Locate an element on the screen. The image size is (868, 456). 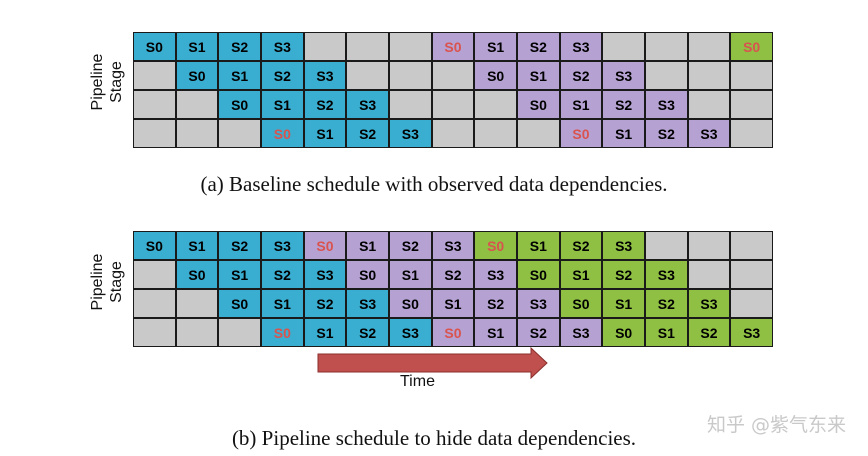
pipeline-stage-axis-label-a: Pipeline Stage is located at coordinates (108, 82).